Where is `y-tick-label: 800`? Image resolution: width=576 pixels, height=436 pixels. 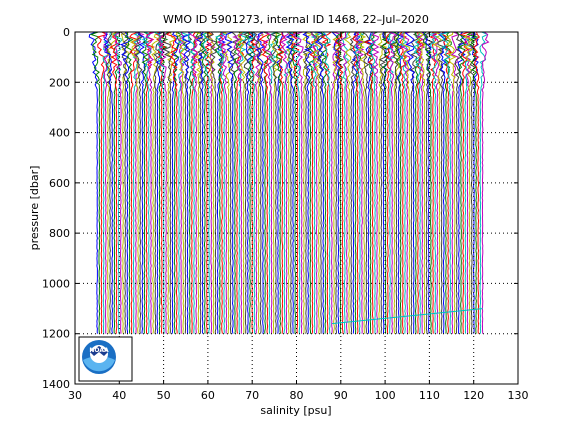
y-tick-label: 800 is located at coordinates (59, 233).